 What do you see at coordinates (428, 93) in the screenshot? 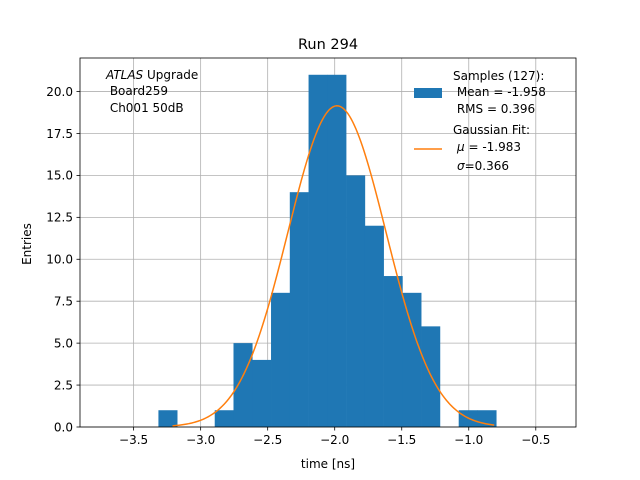
I see `legend-samples-swatch` at bounding box center [428, 93].